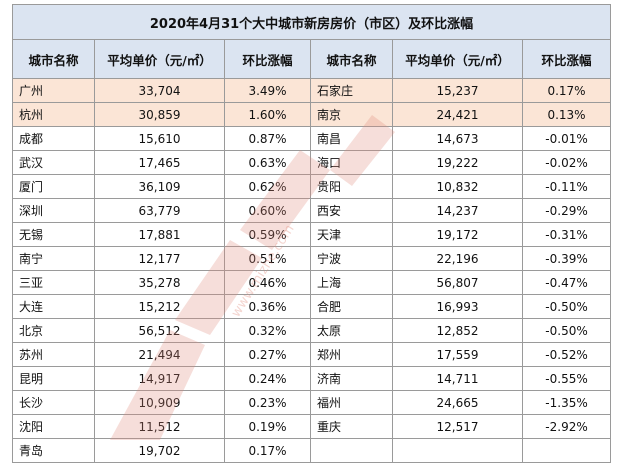 Image resolution: width=618 pixels, height=463 pixels. I want to click on cell-price: 10,832, so click(457, 186).